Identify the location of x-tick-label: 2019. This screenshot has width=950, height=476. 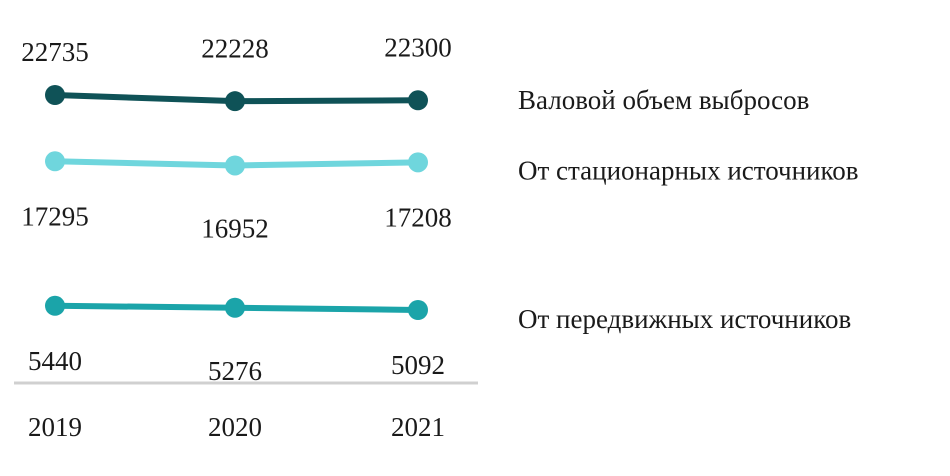
(55, 427).